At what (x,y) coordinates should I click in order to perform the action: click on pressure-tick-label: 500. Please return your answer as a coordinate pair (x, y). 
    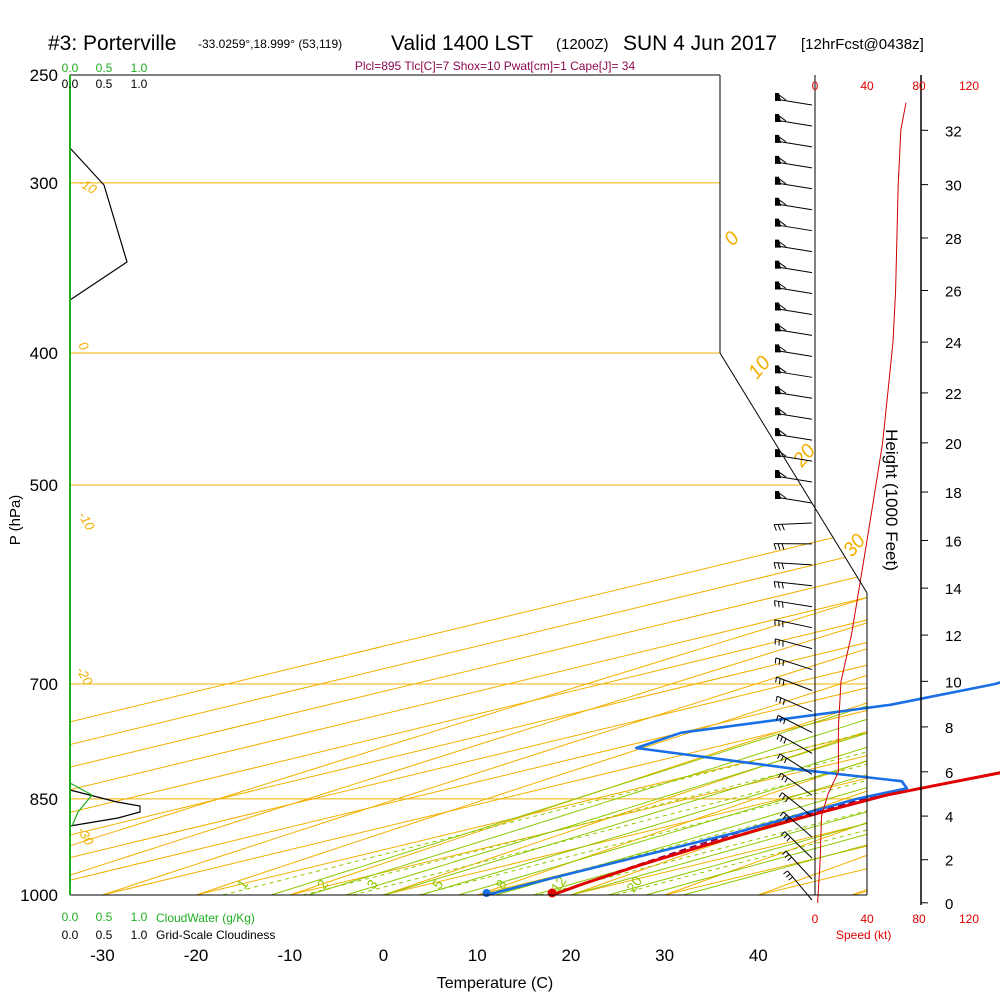
    Looking at the image, I should click on (44, 485).